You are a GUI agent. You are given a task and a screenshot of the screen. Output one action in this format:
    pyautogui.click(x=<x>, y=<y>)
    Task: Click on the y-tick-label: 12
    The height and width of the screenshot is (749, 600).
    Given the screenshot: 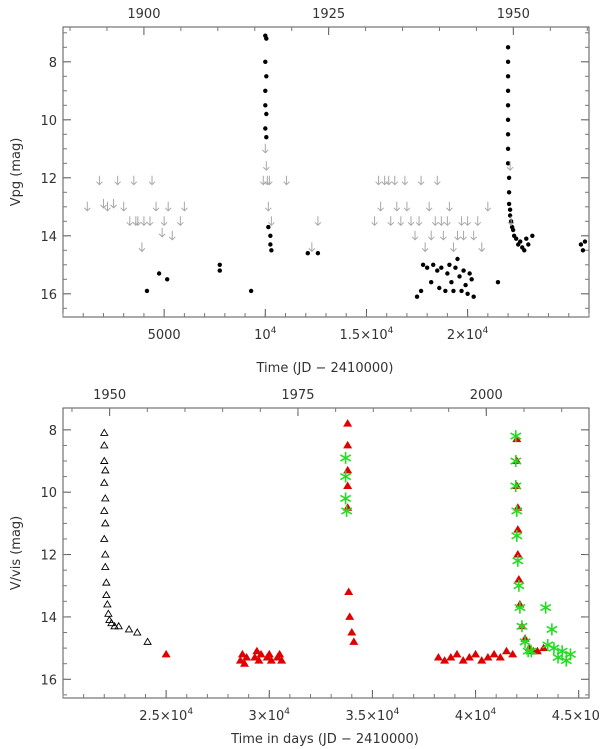 What is the action you would take?
    pyautogui.click(x=48, y=556)
    